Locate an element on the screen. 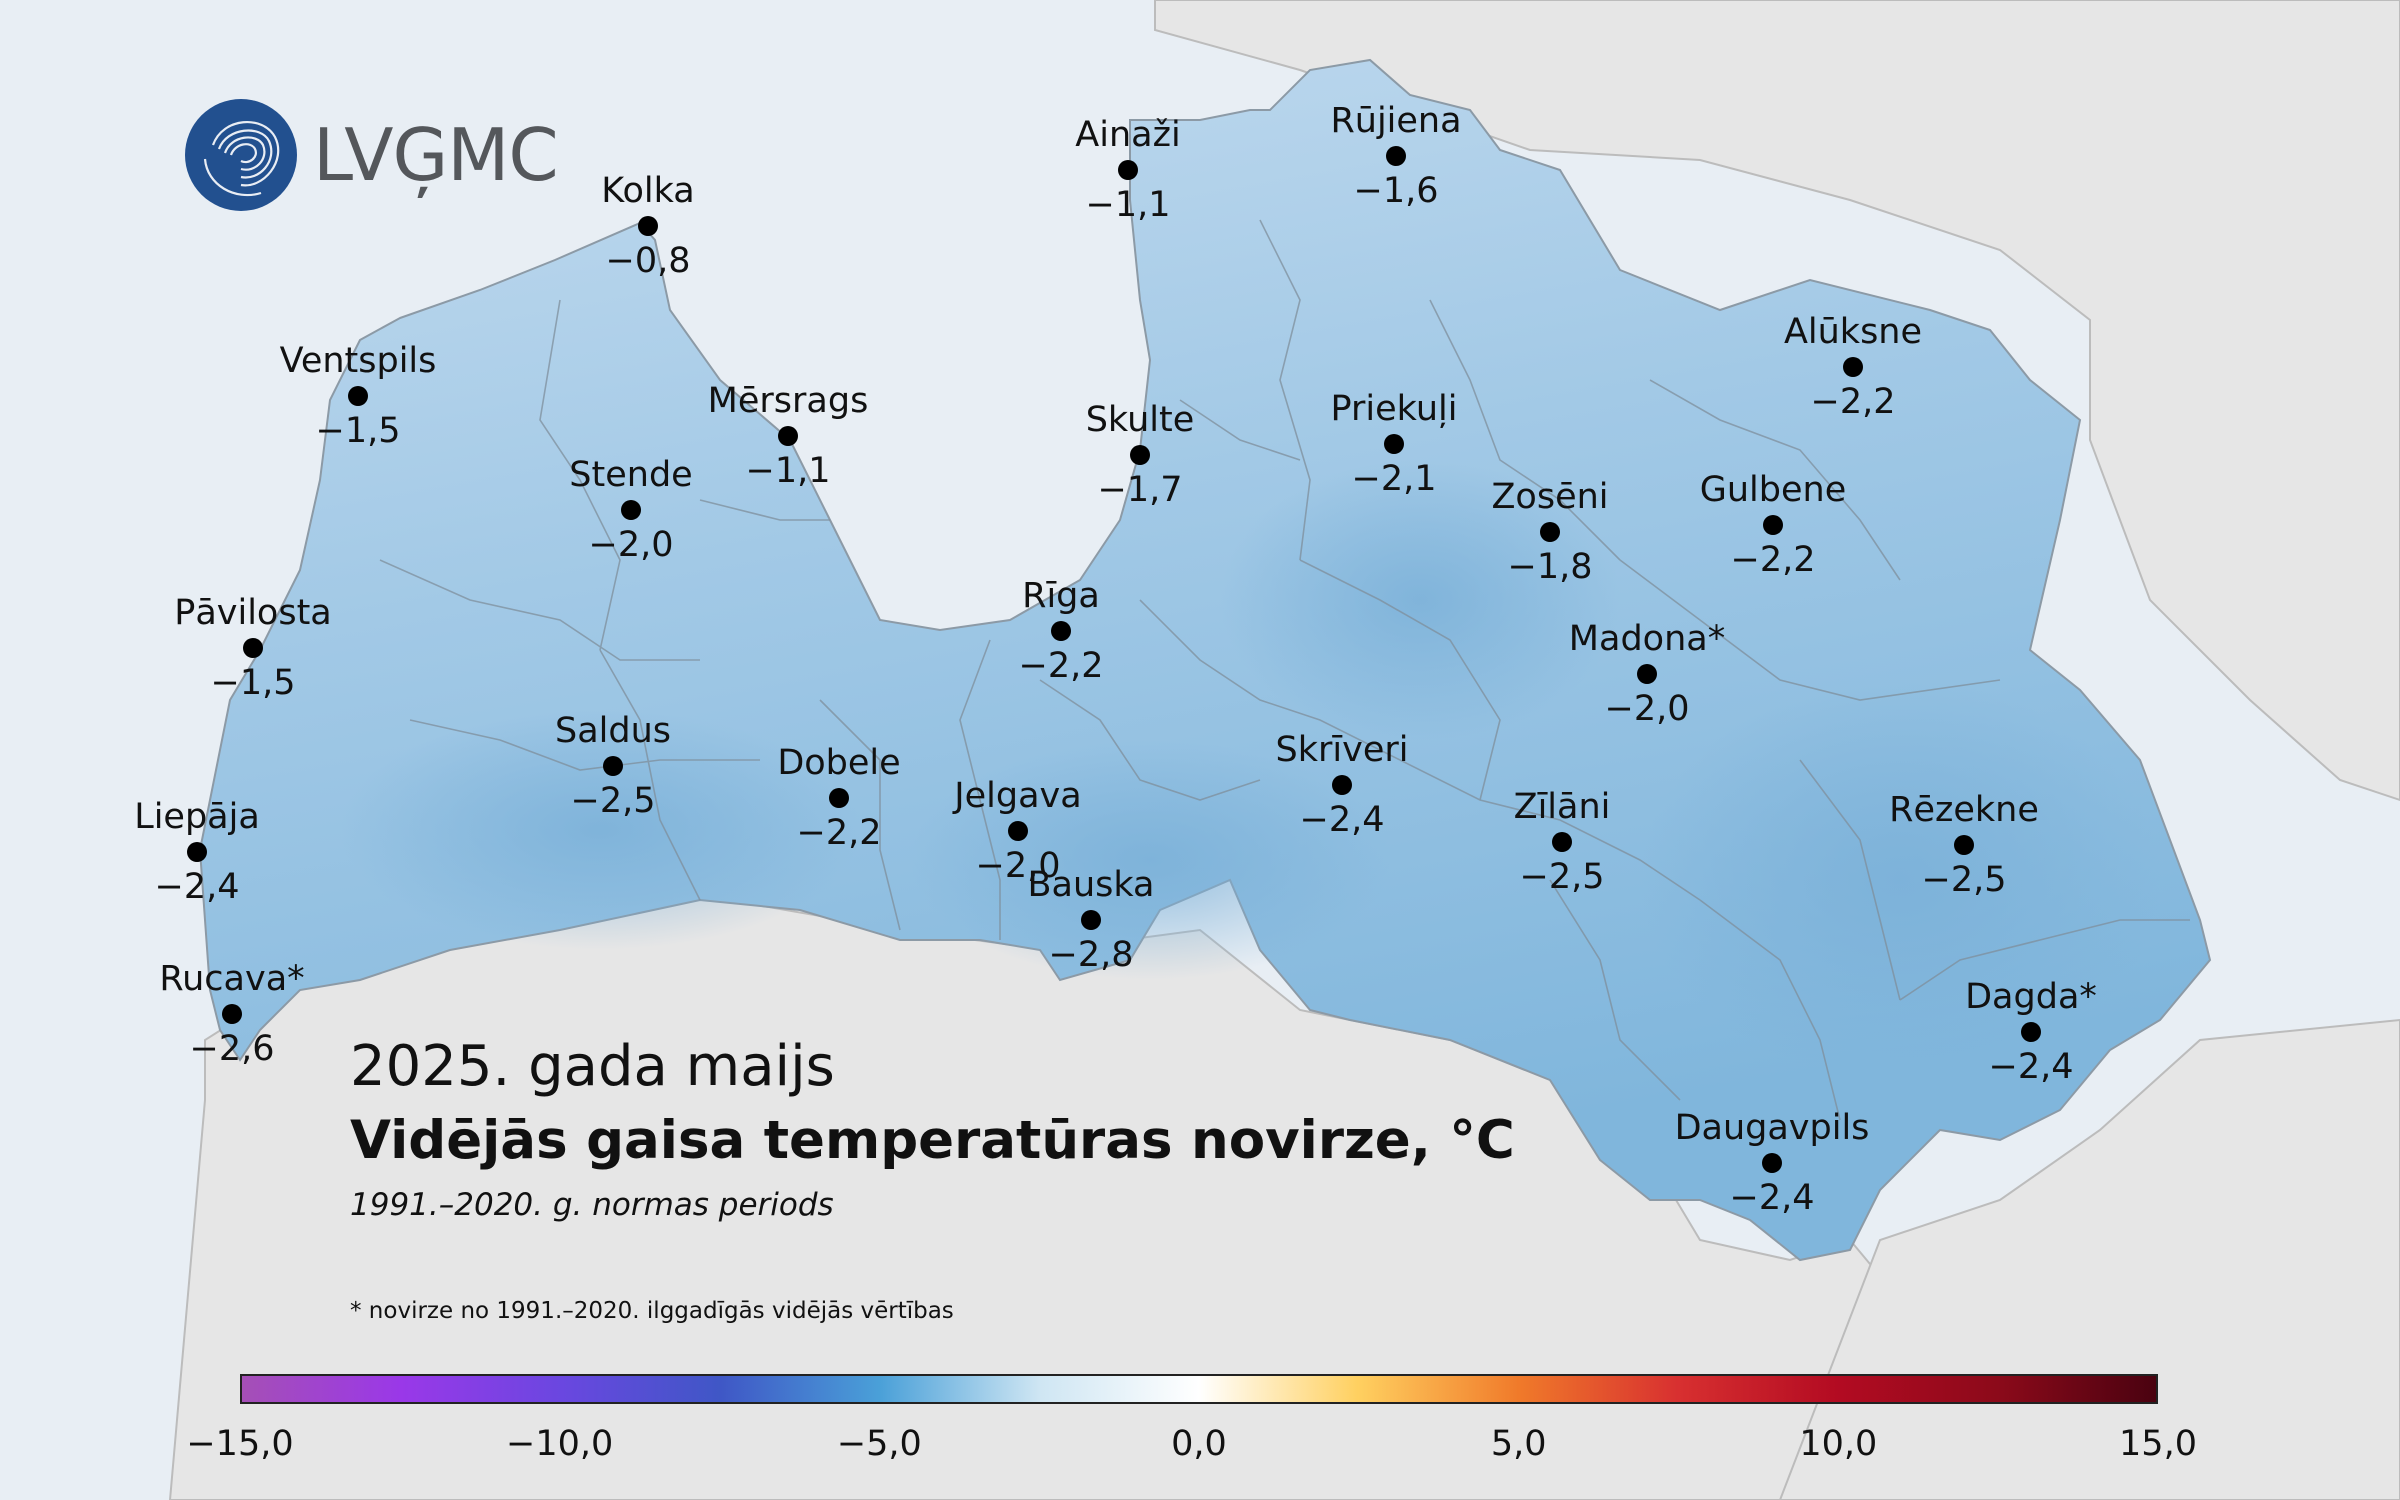 The height and width of the screenshot is (1500, 2400). station-value: −2,8 is located at coordinates (1091, 955).